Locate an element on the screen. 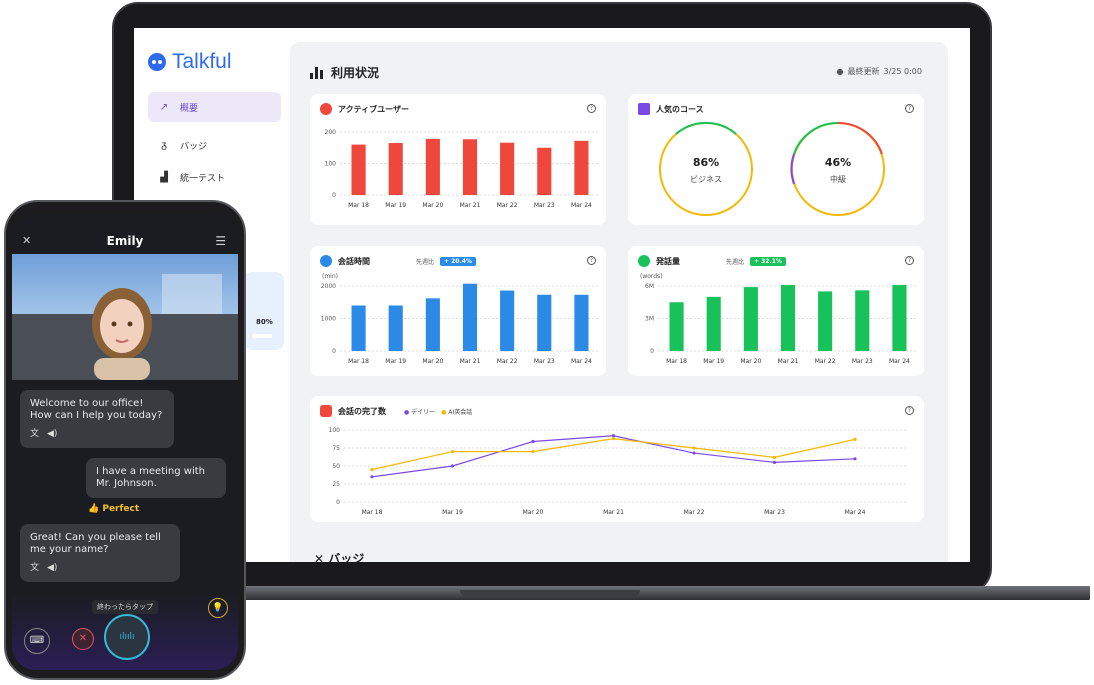 The height and width of the screenshot is (685, 1094). last-updated-value: 3/25 0:00 is located at coordinates (902, 71).